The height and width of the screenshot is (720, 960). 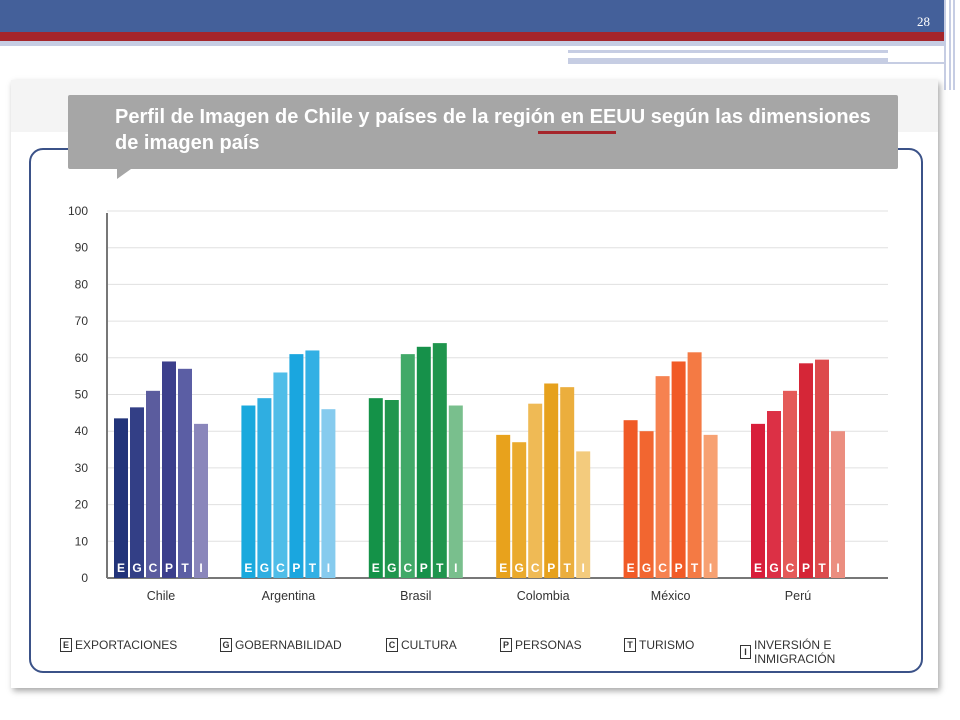 What do you see at coordinates (82, 358) in the screenshot?
I see `y-tick-label: 60` at bounding box center [82, 358].